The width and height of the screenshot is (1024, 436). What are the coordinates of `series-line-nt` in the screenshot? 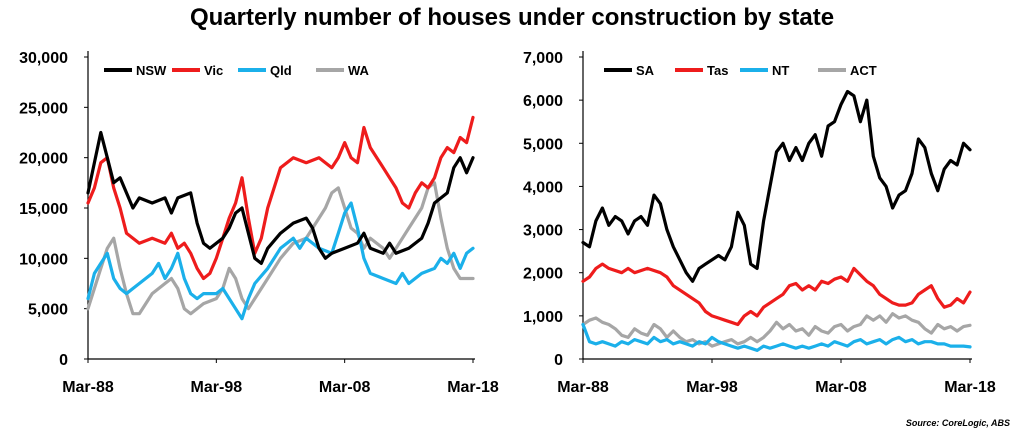 It's located at (776, 337).